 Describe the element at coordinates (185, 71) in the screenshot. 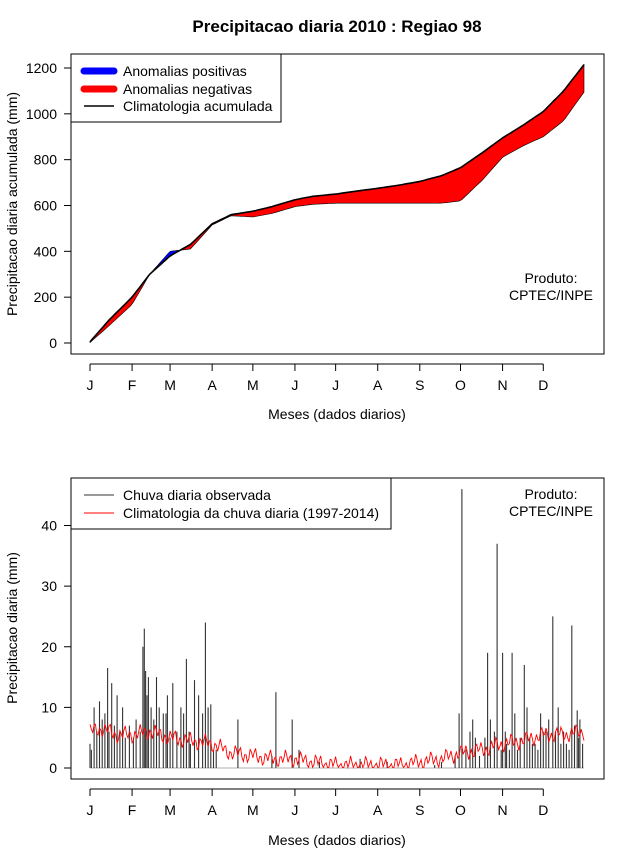

I see `legend-positive-label: Anomalias positivas` at that location.